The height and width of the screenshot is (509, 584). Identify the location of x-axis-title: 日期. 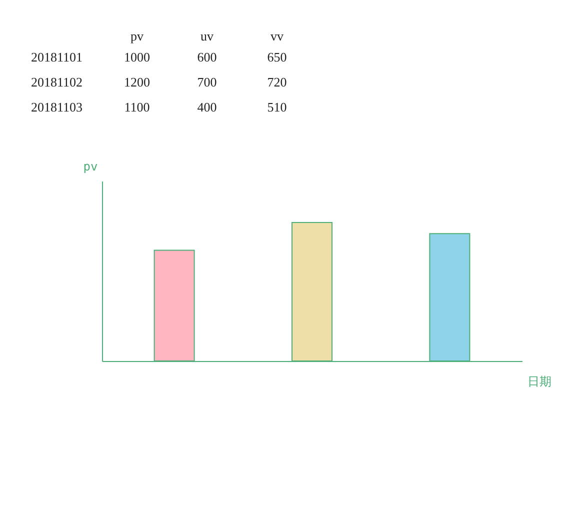
(540, 381).